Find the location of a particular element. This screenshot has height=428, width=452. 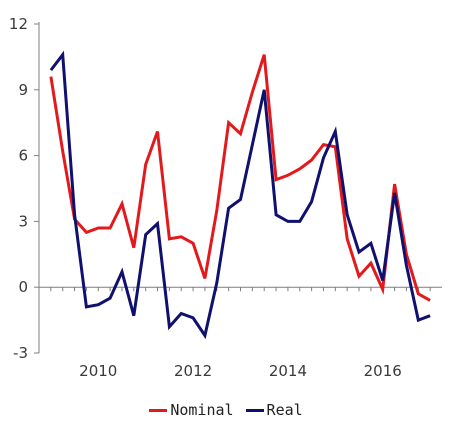

legend-item-1: Real is located at coordinates (274, 410).